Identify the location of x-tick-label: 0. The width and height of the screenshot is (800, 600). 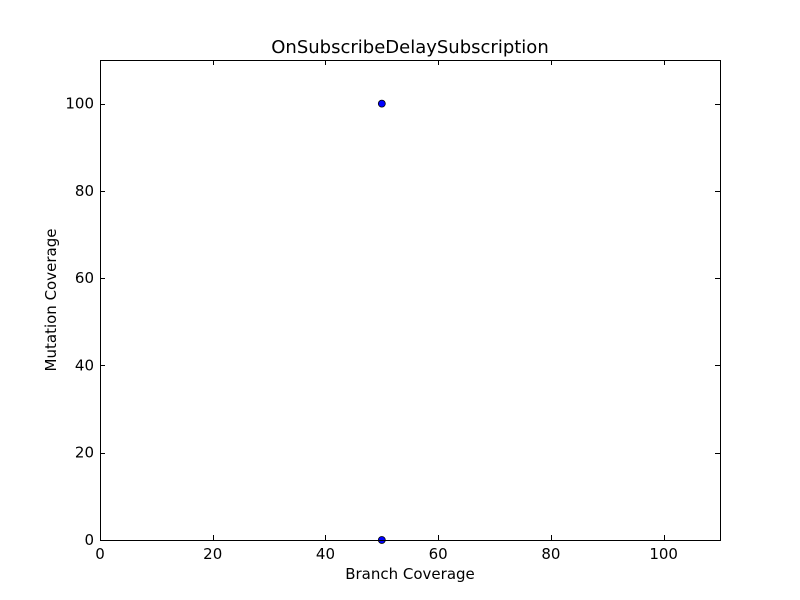
(100, 554).